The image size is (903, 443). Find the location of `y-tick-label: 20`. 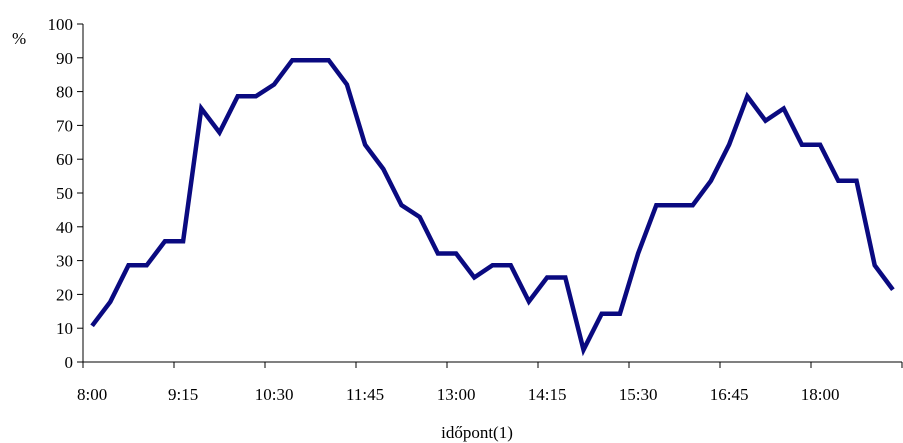

y-tick-label: 20 is located at coordinates (64, 294).